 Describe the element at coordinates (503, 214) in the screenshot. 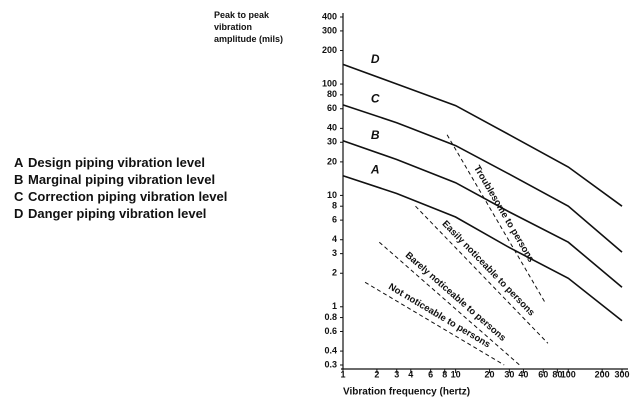

I see `zone-label: Troublesome to persons` at that location.